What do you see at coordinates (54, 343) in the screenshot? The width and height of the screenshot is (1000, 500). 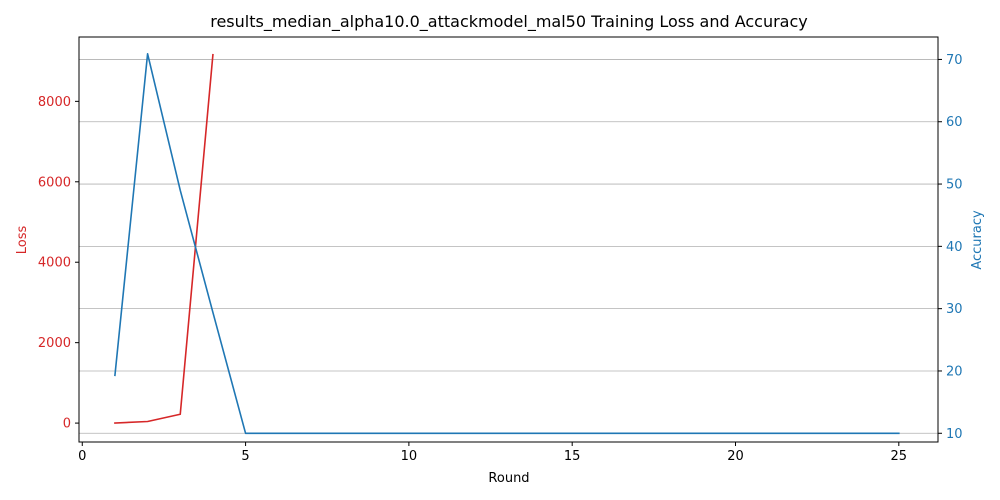 I see `left-tick-label: 2000` at bounding box center [54, 343].